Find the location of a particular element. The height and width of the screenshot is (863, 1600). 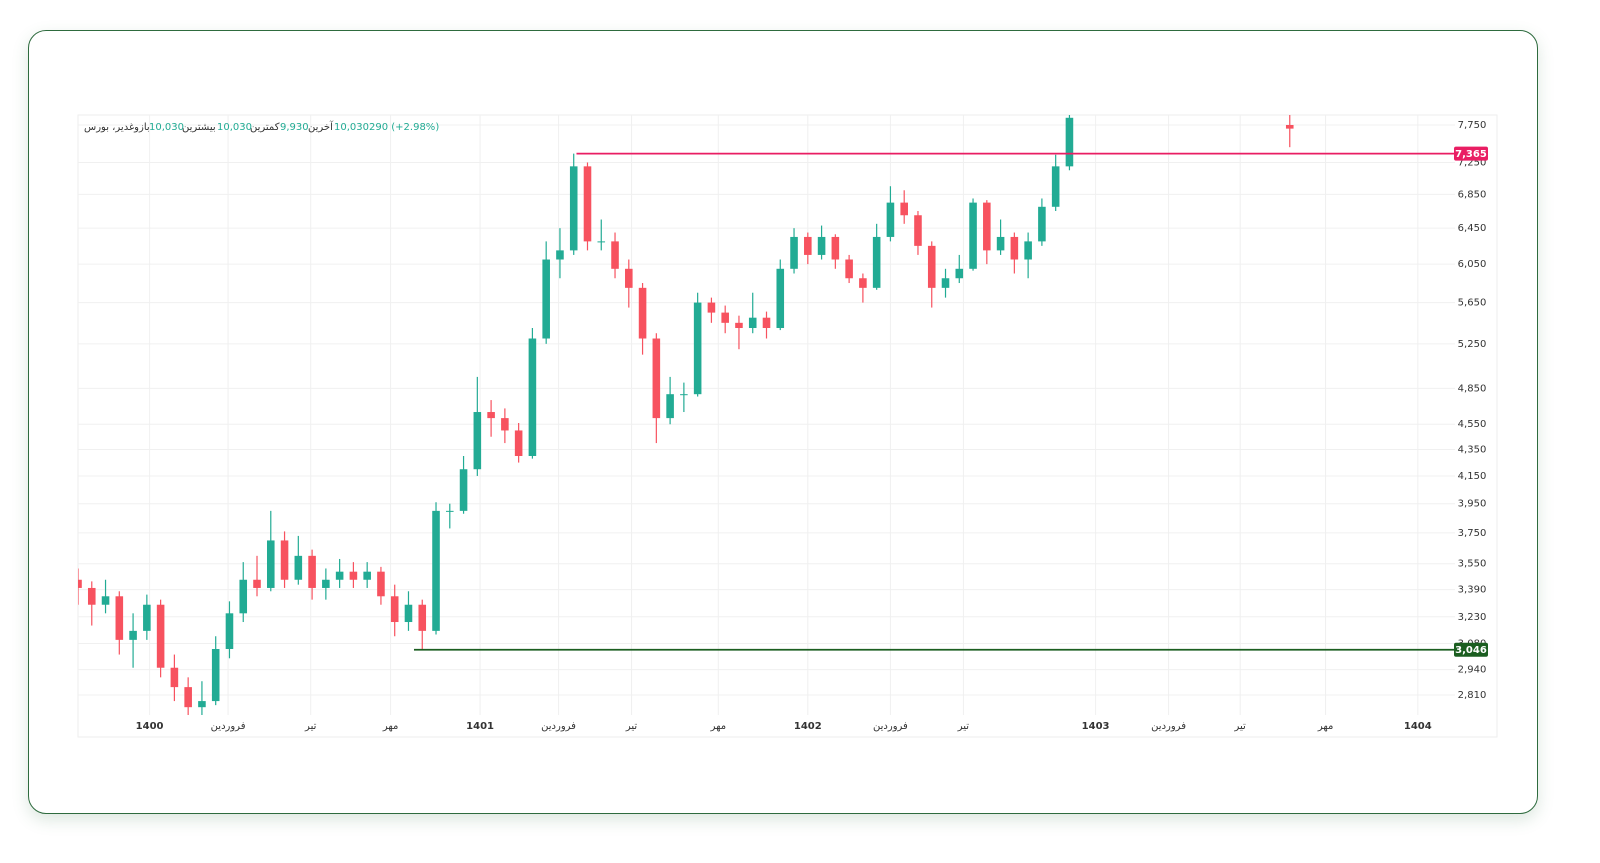

y-tick-label: 2,810 is located at coordinates (1472, 695).